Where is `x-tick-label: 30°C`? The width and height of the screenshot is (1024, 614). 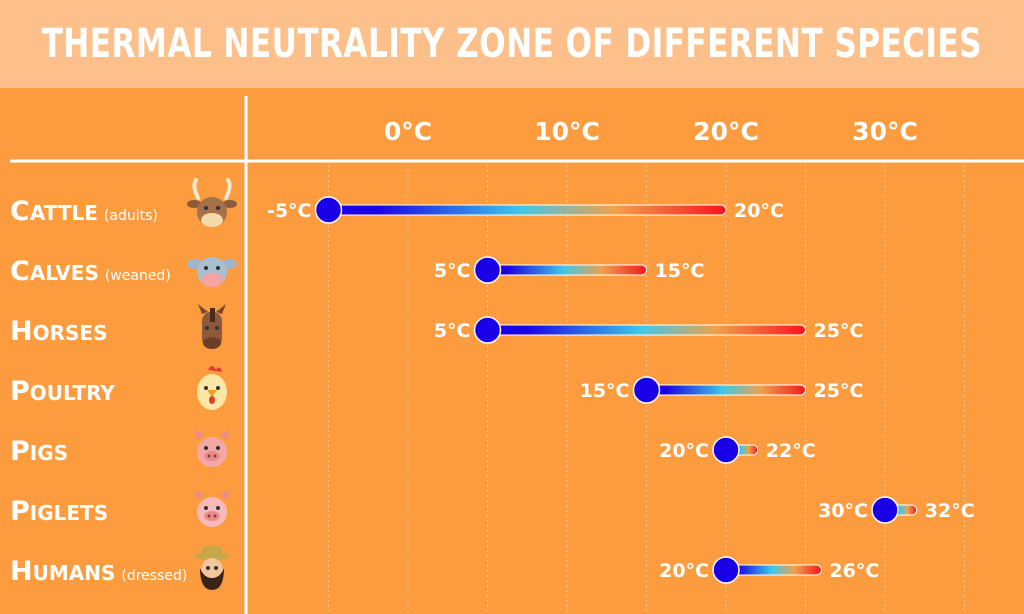
x-tick-label: 30°C is located at coordinates (885, 131).